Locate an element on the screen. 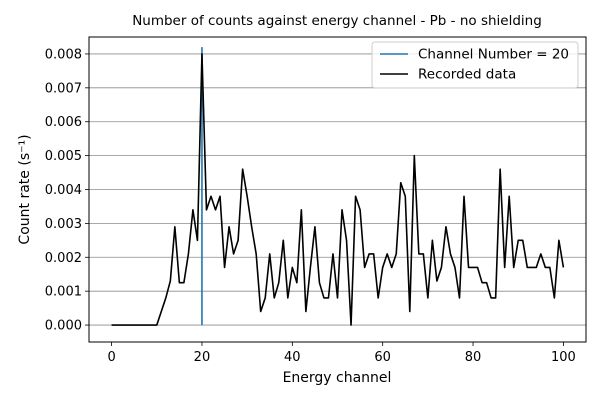 This screenshot has width=600, height=400. x-axis-title: Energy channel is located at coordinates (337, 378).